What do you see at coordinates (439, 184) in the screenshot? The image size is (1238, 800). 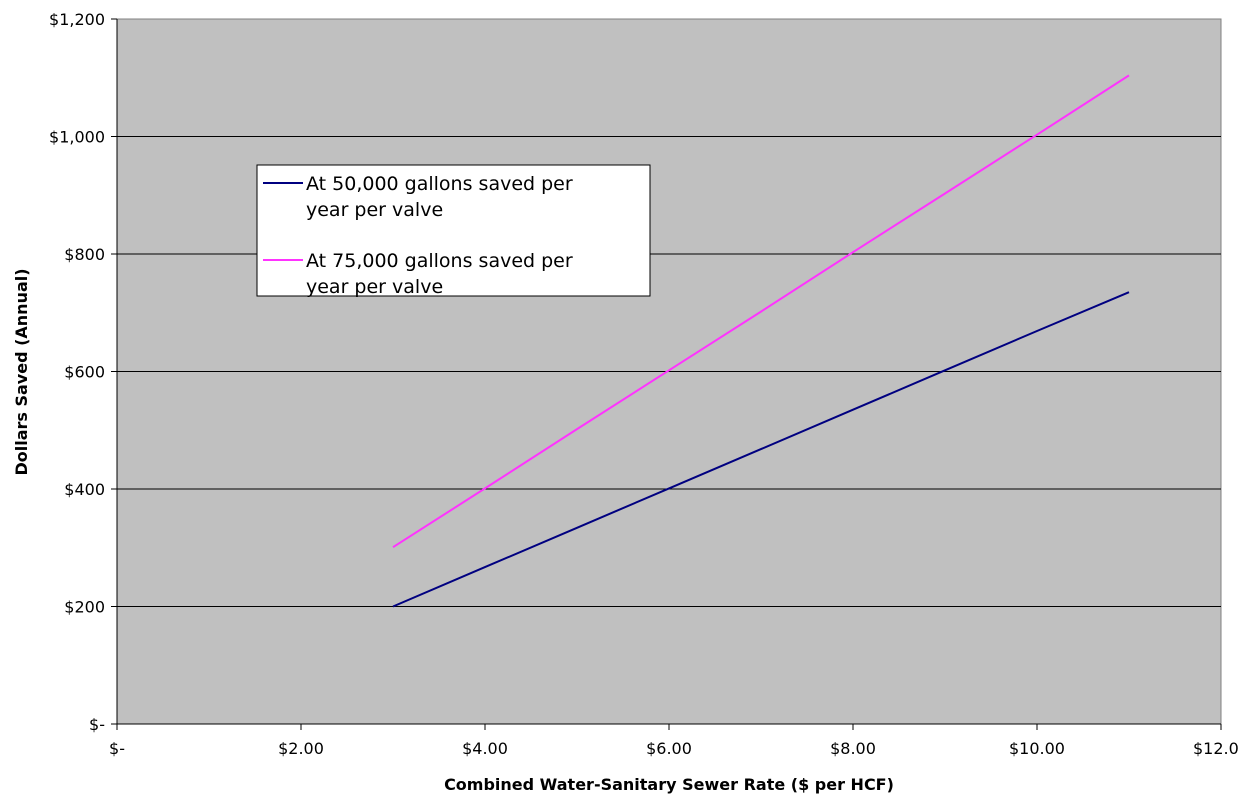 I see `legend-label-1: At 50,000 gallons saved per` at bounding box center [439, 184].